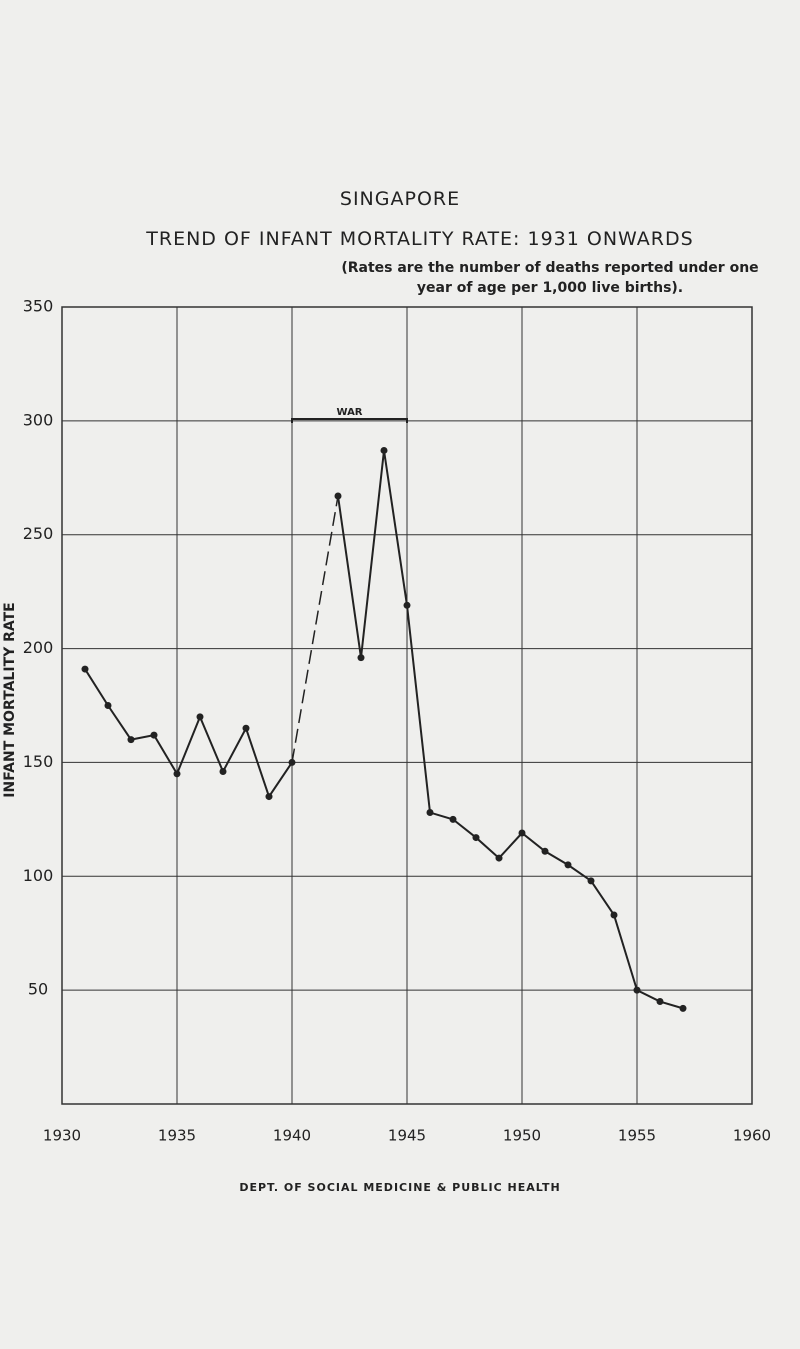 The width and height of the screenshot is (800, 1349). What do you see at coordinates (349, 412) in the screenshot?
I see `war-annotation: WAR` at bounding box center [349, 412].